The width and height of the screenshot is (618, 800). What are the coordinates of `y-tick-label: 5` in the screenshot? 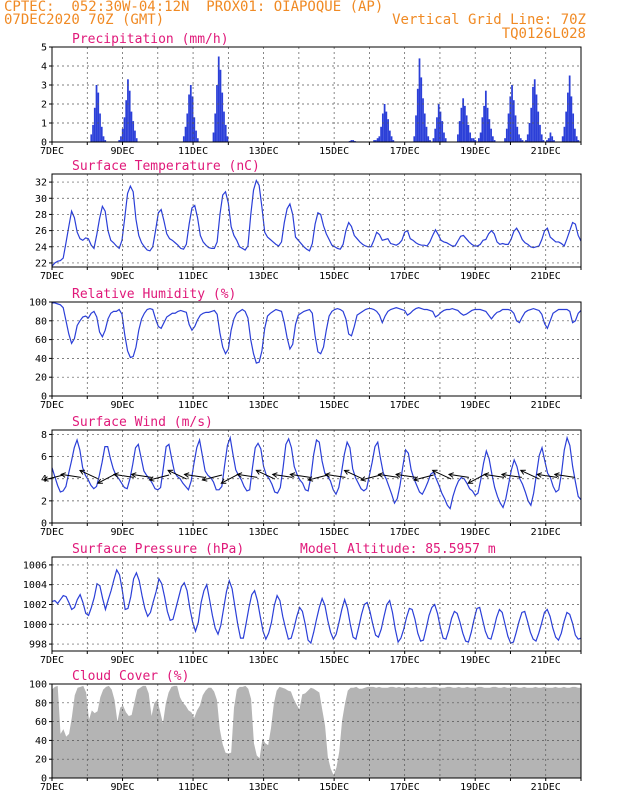 It's located at (44, 48).